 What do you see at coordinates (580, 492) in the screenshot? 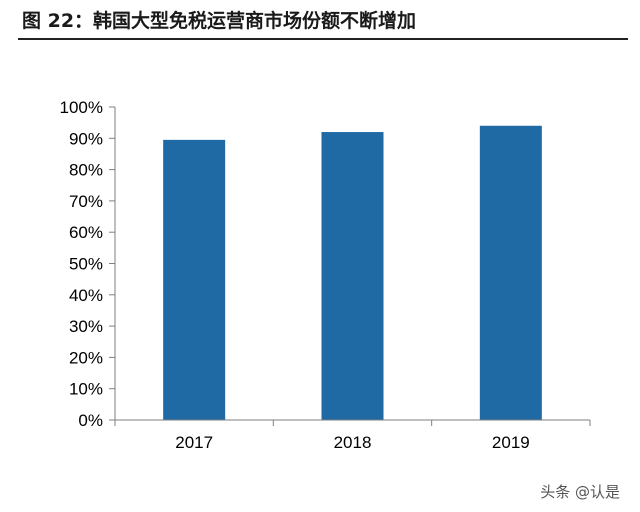
I see `watermark: 头条 @认是` at bounding box center [580, 492].